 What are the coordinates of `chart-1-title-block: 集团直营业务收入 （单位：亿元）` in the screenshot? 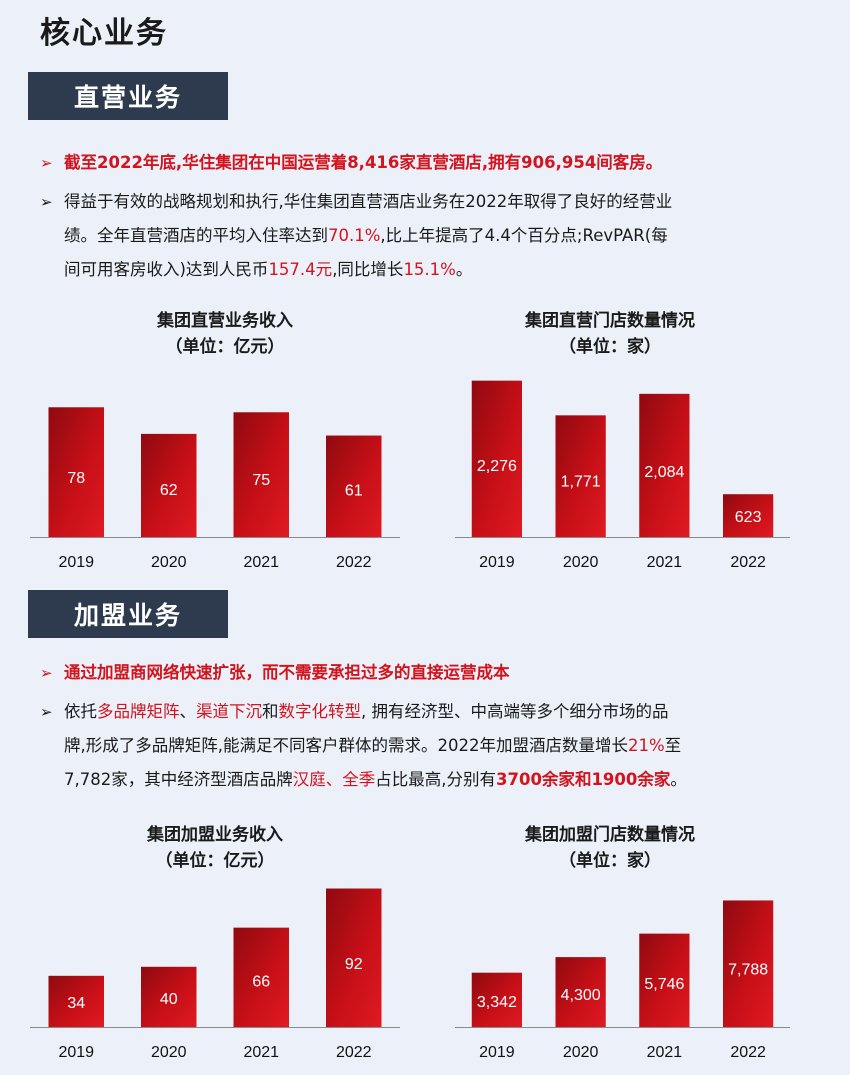 It's located at (225, 334).